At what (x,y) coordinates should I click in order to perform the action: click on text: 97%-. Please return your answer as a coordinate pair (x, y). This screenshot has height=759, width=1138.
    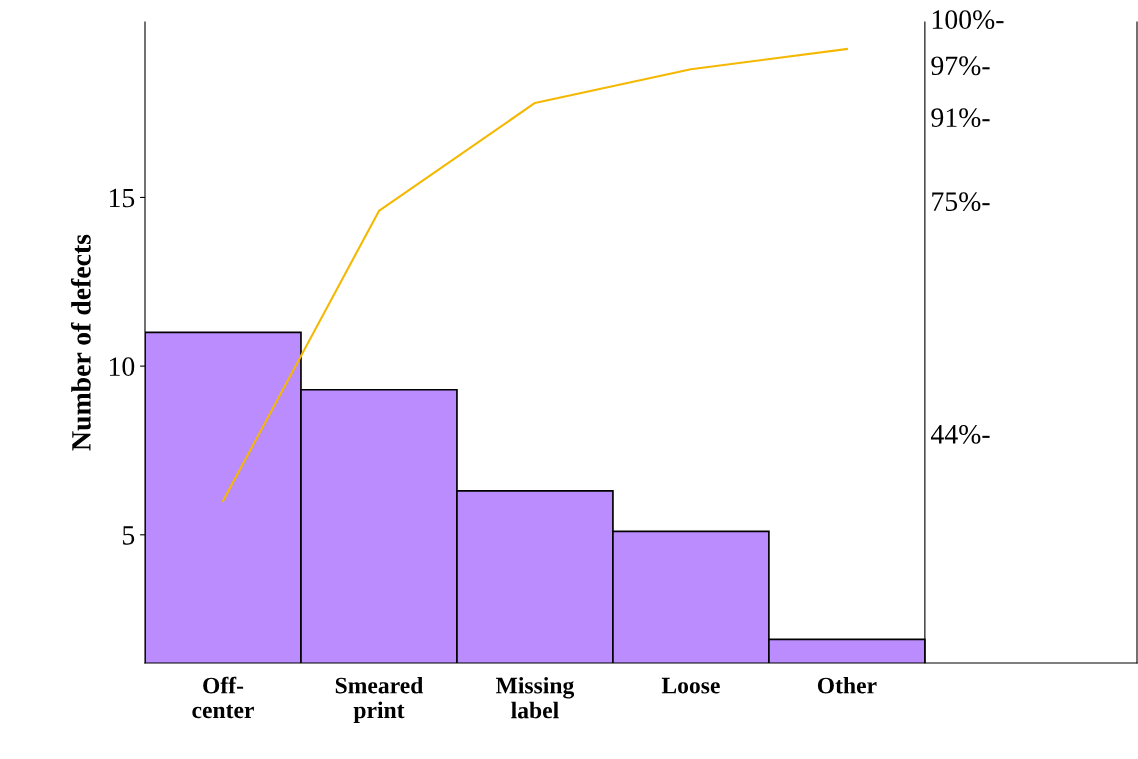
    Looking at the image, I should click on (960, 66).